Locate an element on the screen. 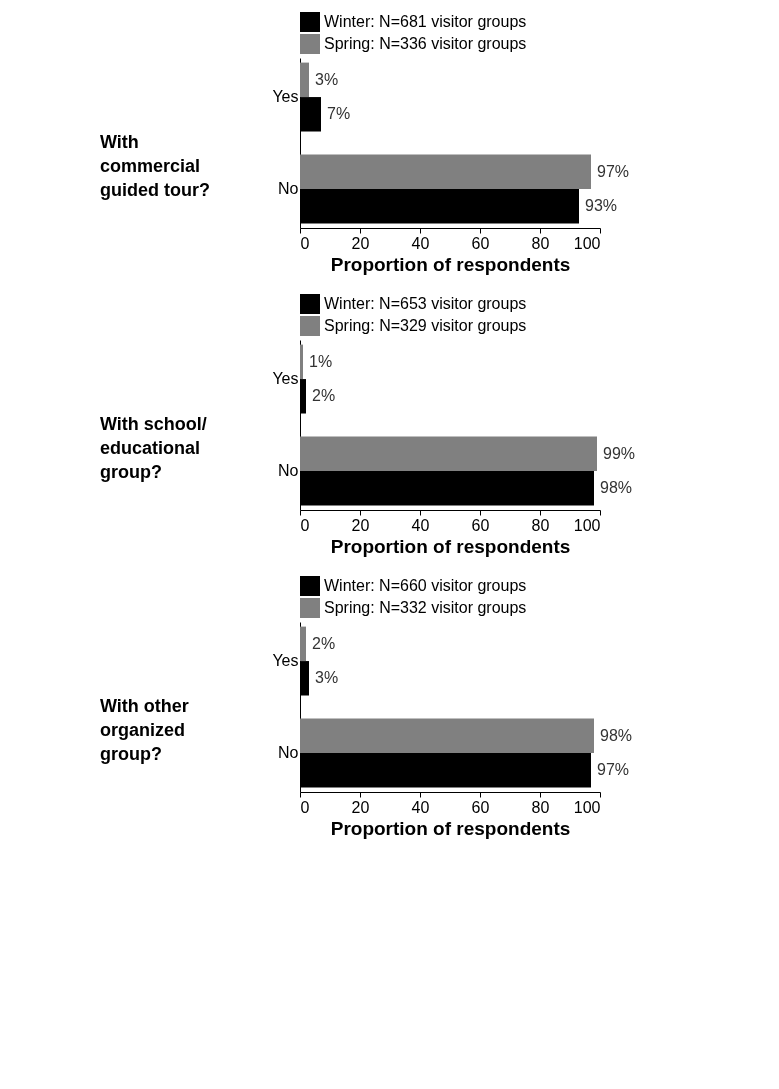  data-label: 93% is located at coordinates (601, 206).